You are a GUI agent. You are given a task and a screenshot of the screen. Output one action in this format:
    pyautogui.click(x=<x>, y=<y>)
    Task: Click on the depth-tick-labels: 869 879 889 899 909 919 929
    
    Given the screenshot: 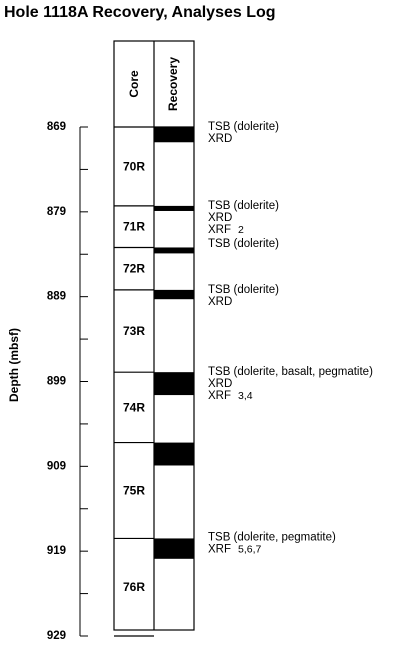 What is the action you would take?
    pyautogui.click(x=56, y=381)
    